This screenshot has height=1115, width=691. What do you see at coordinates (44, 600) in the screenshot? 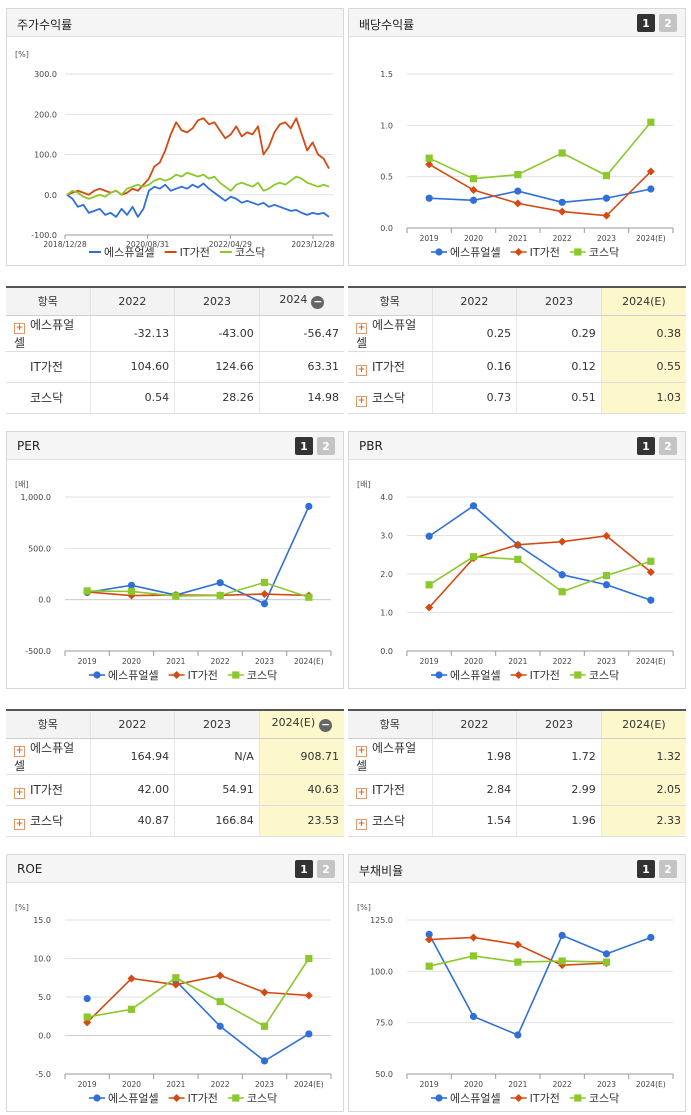
I see `y-tick-label: 0.0` at bounding box center [44, 600].